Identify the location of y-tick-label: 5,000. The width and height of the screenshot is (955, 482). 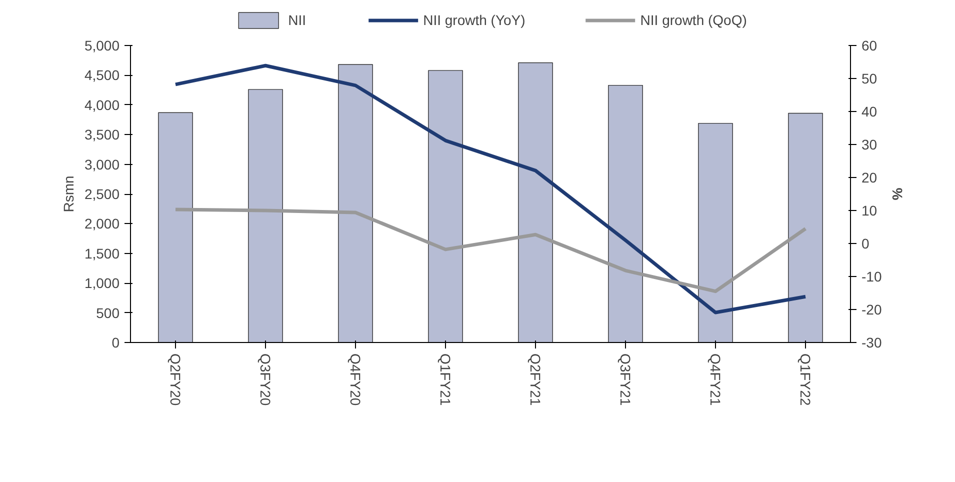
(102, 46).